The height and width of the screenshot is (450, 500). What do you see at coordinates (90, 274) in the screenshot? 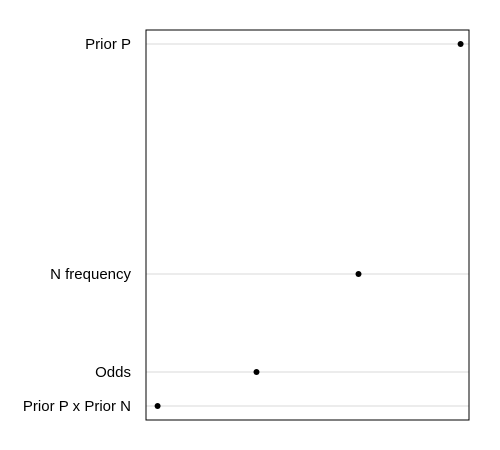
I see `category-label: N frequency` at bounding box center [90, 274].